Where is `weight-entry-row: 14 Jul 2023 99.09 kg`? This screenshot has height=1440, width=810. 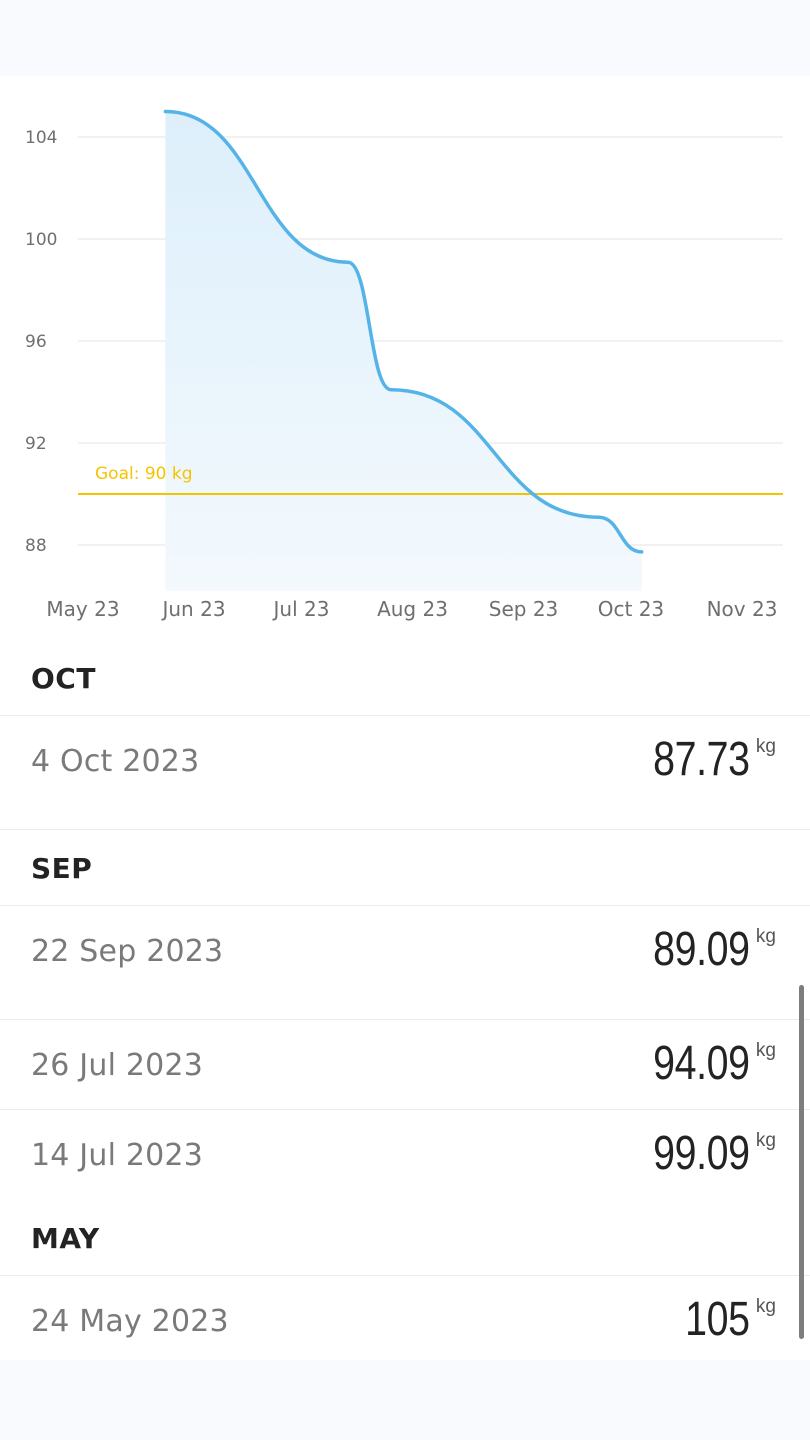 weight-entry-row: 14 Jul 2023 99.09 kg is located at coordinates (405, 1155).